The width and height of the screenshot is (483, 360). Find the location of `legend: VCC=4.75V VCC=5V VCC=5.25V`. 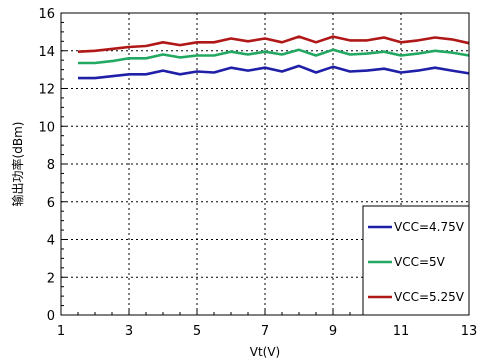

legend: VCC=4.75V VCC=5V VCC=5.25V is located at coordinates (416, 260).